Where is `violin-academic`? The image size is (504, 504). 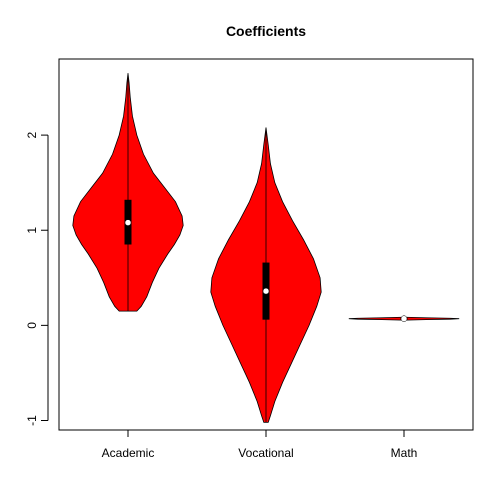
violin-academic is located at coordinates (128, 192).